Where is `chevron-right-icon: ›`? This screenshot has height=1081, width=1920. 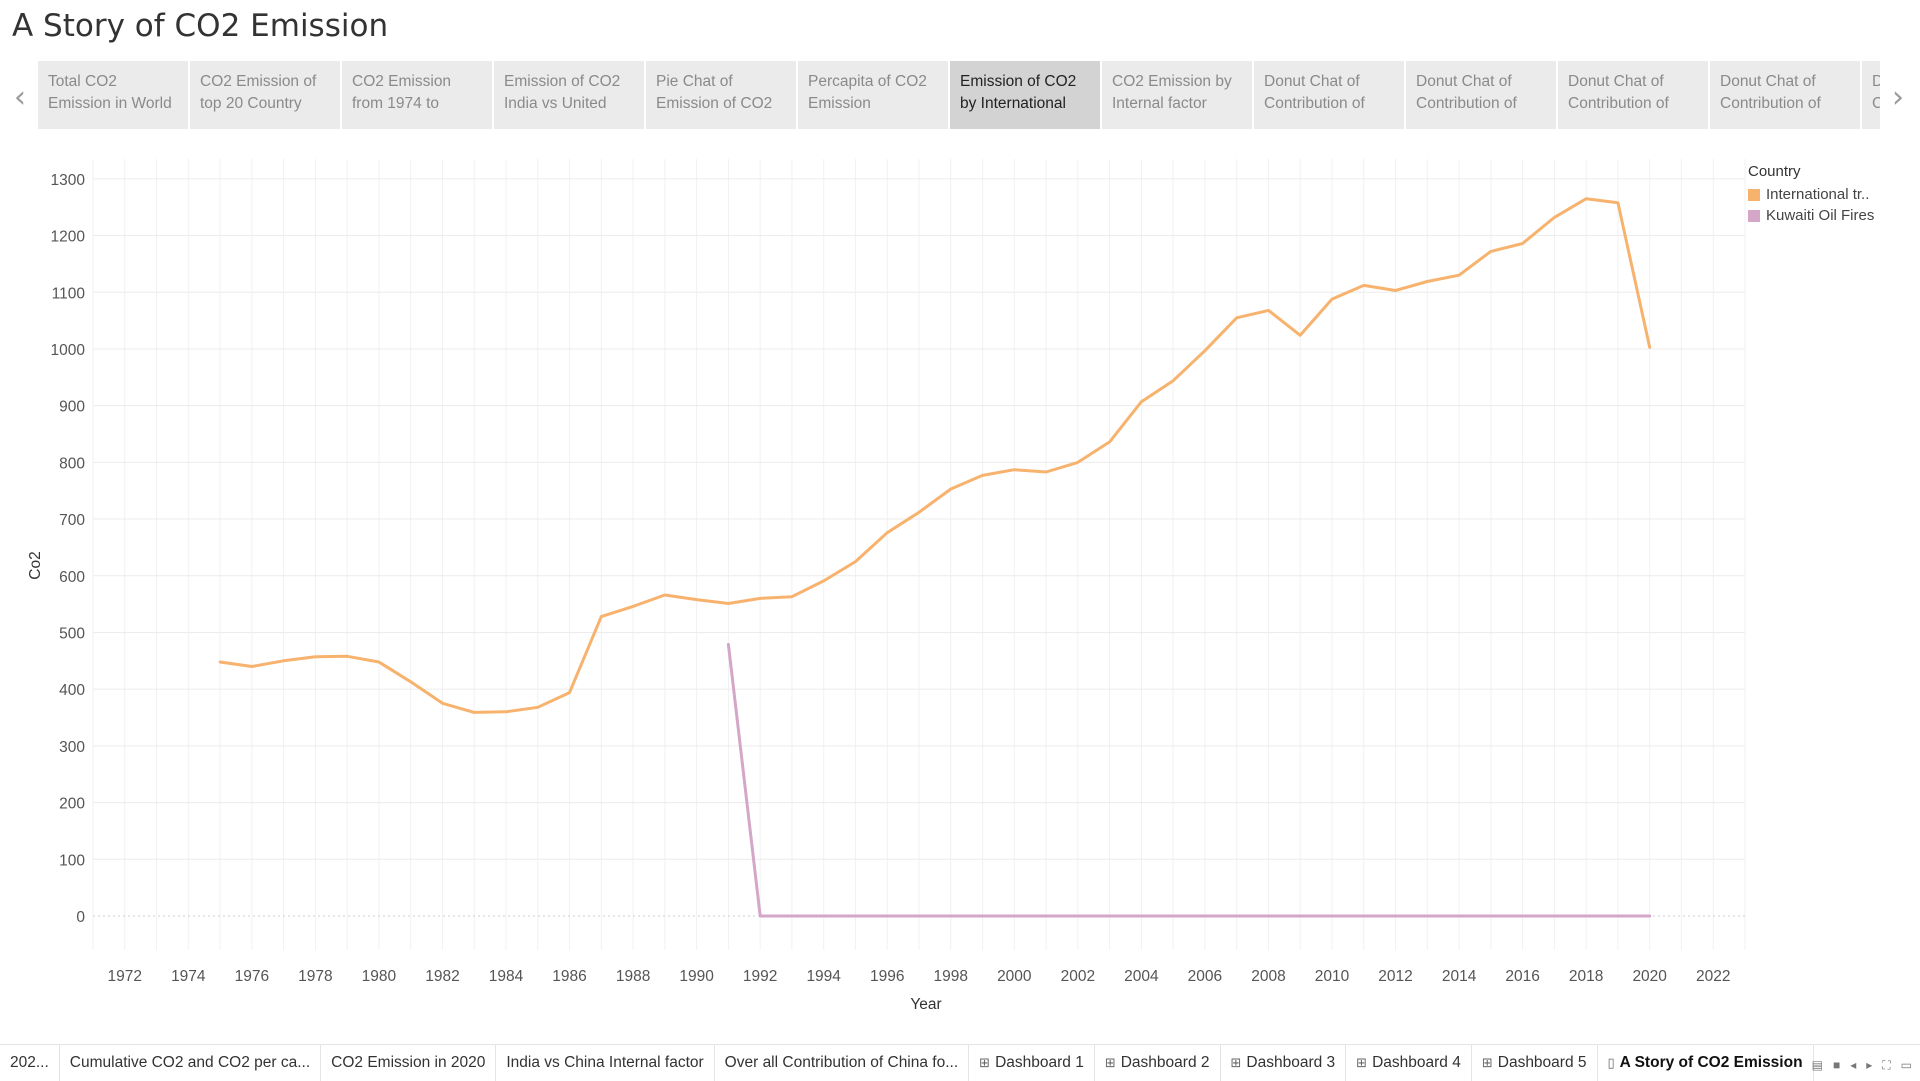
chevron-right-icon: › is located at coordinates (1898, 97).